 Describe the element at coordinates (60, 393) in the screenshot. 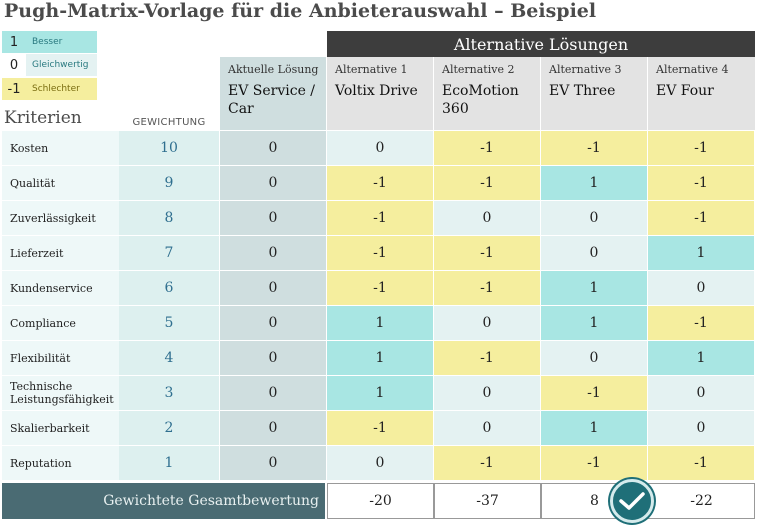

I see `criterion-label: Technische Leistungsfähigkeit` at that location.